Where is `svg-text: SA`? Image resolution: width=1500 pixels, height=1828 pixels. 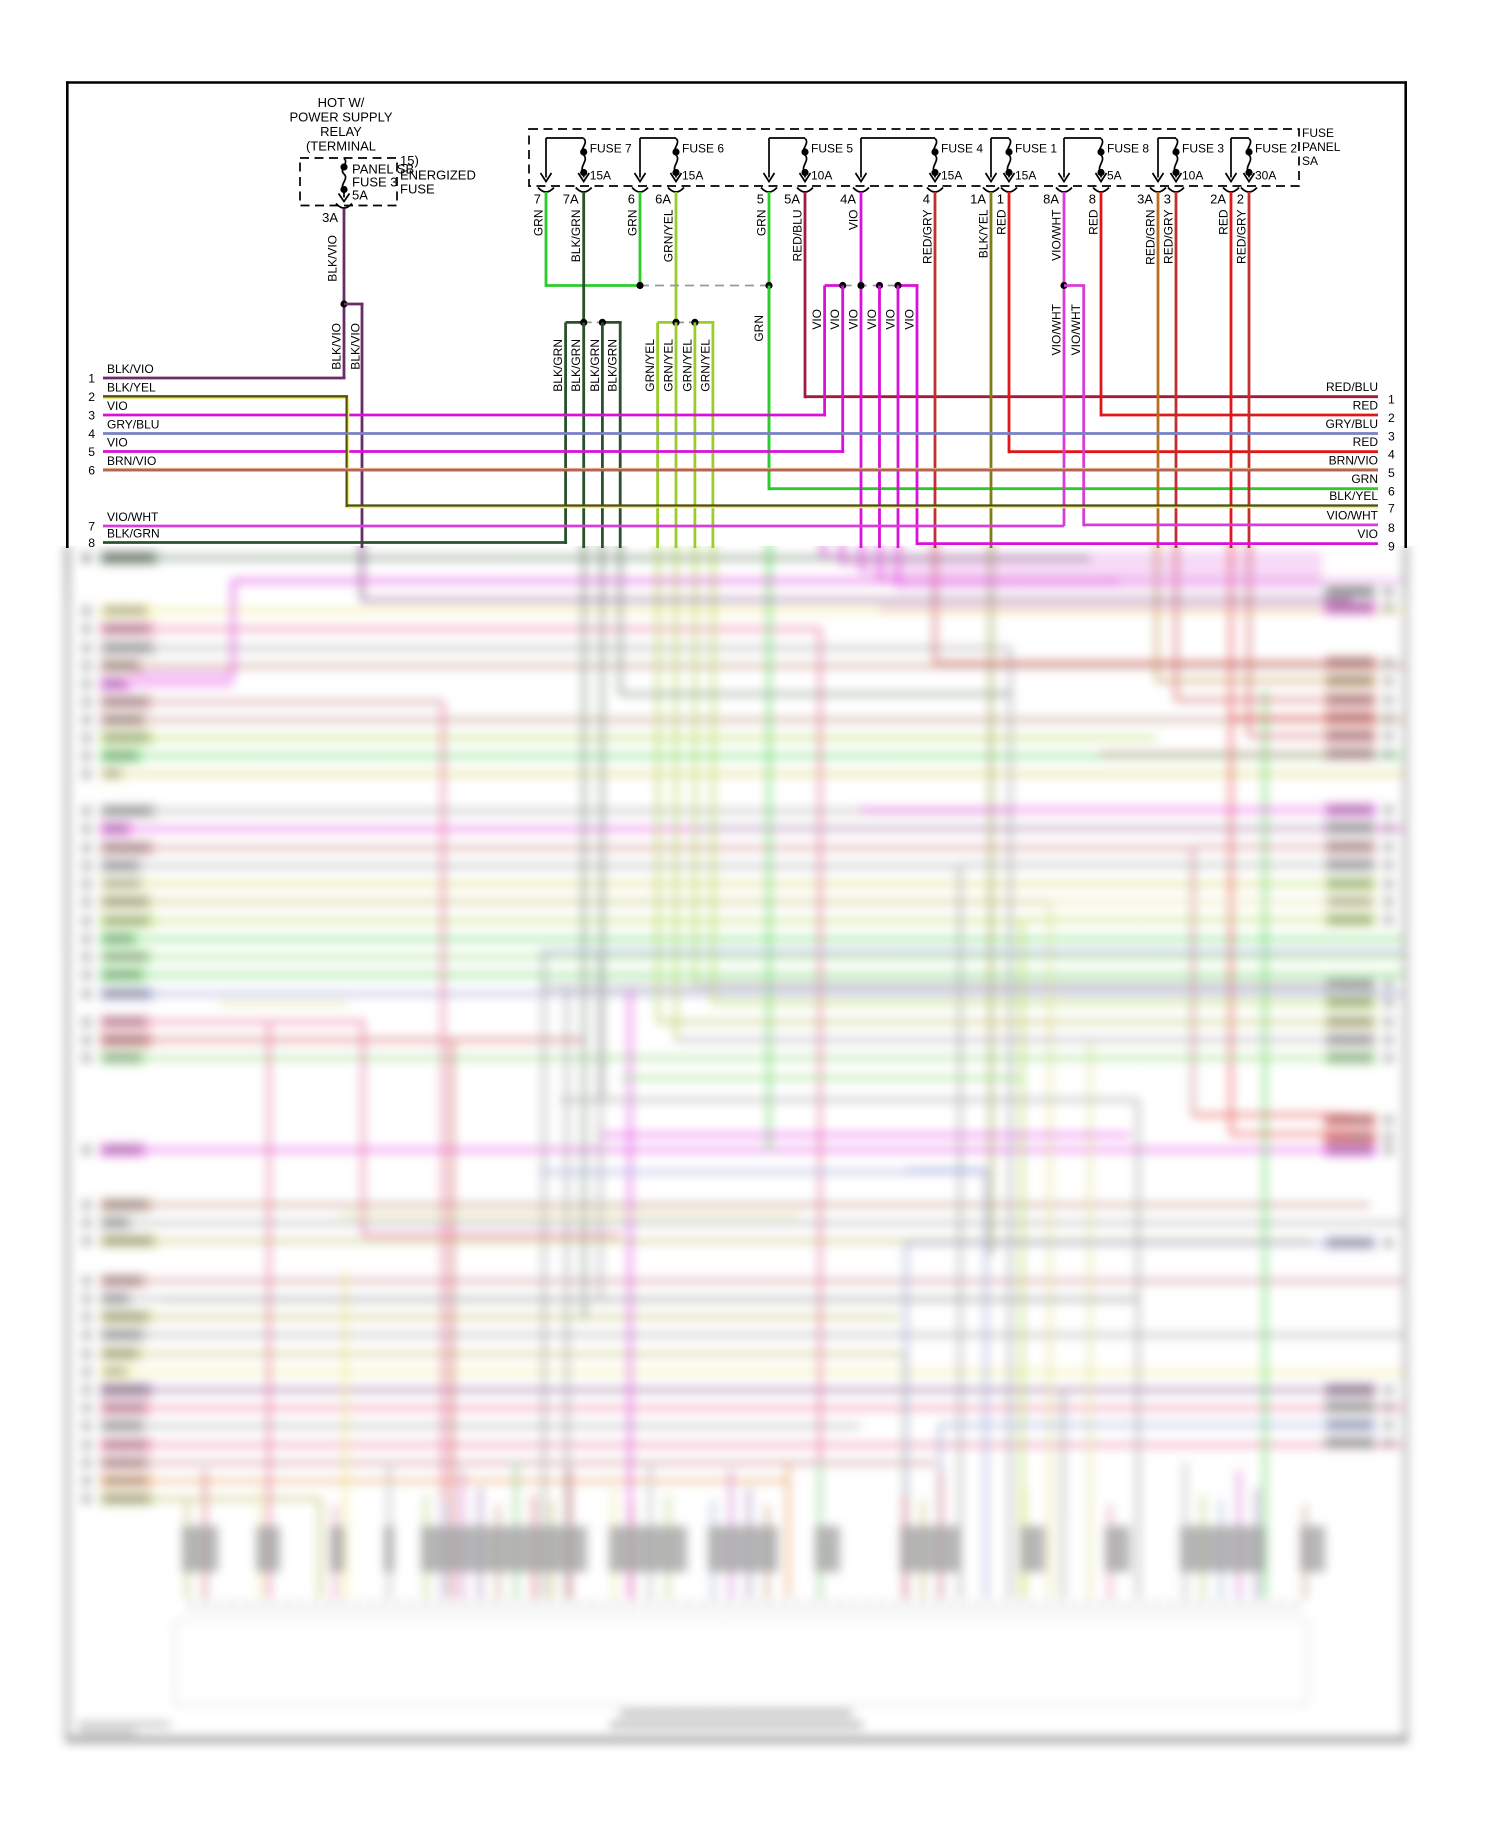
svg-text: SA is located at coordinates (1310, 161).